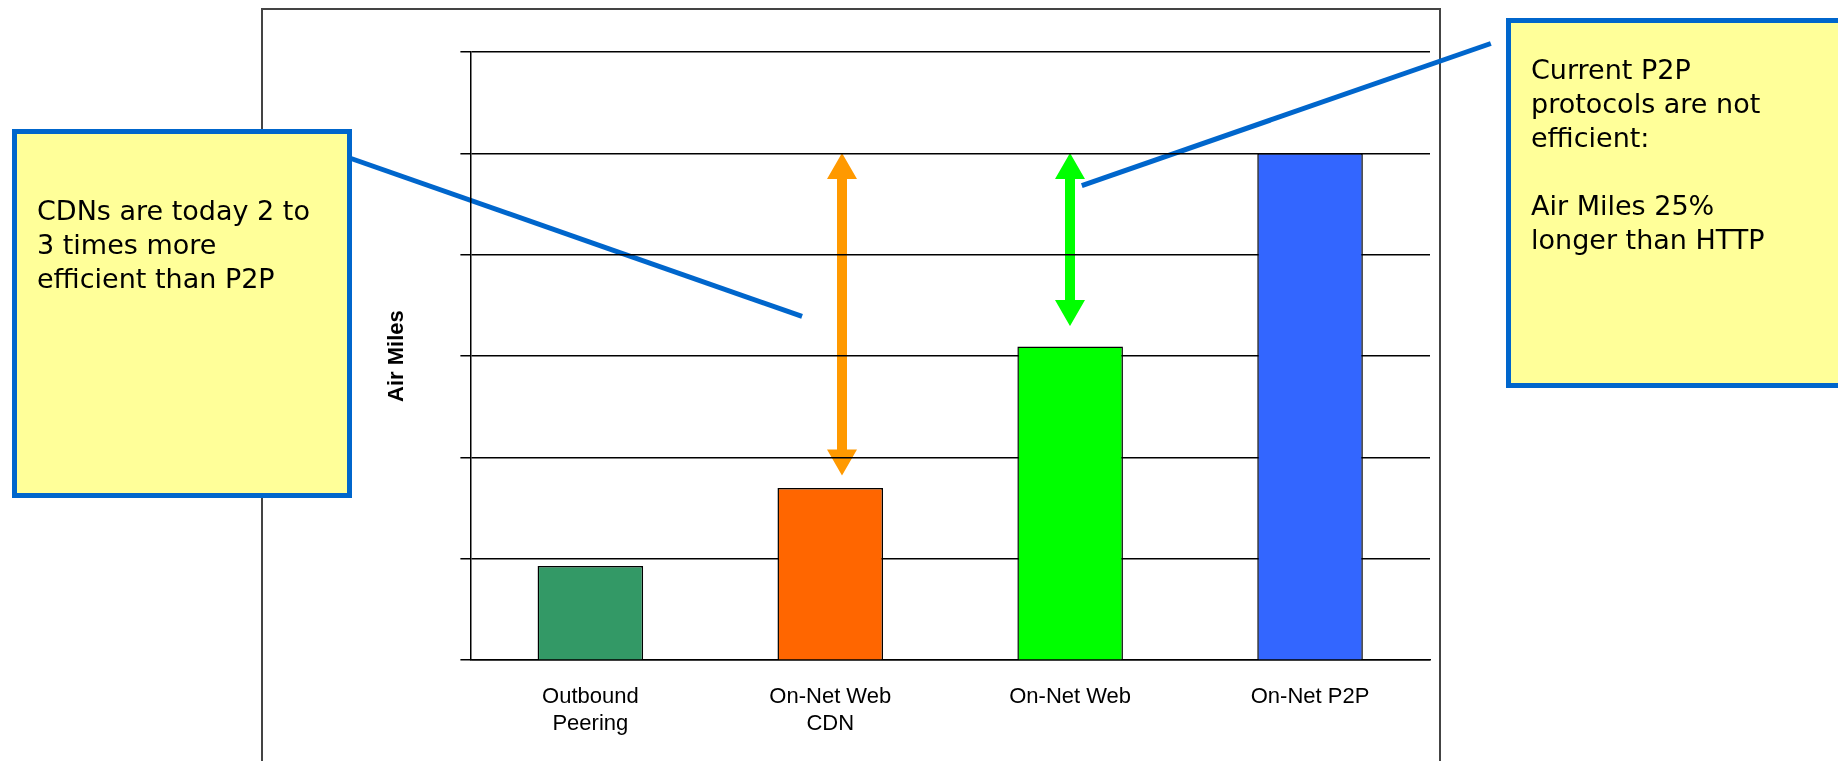  What do you see at coordinates (830, 709) in the screenshot?
I see `x-tick-label: On-Net Web CDN` at bounding box center [830, 709].